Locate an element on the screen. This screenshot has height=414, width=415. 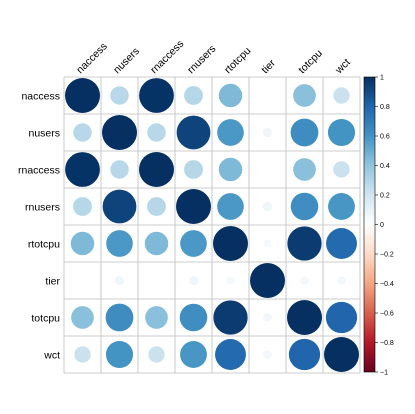
corr-circle-tier-rnusers is located at coordinates (193, 280).